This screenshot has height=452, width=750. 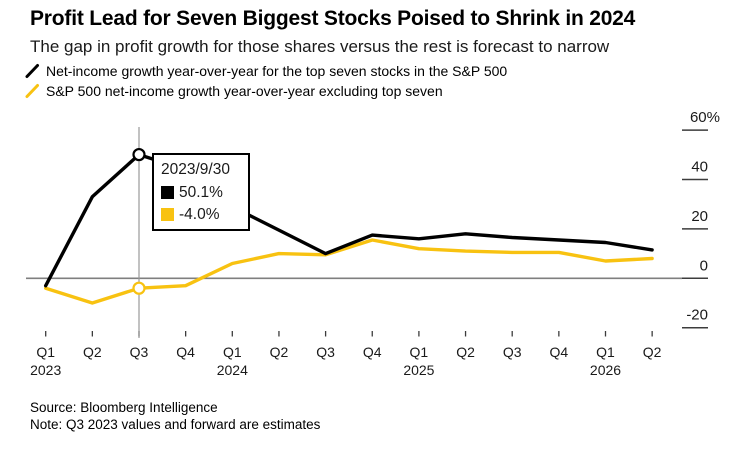 What do you see at coordinates (124, 407) in the screenshot?
I see `source-line: Source: Bloomberg Intelligence` at bounding box center [124, 407].